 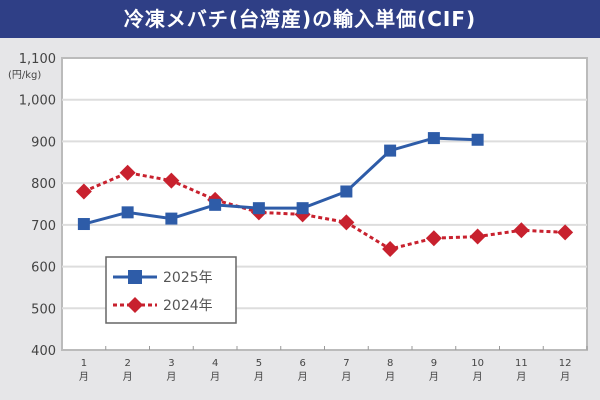 What do you see at coordinates (188, 278) in the screenshot?
I see `legend-label: 2025年` at bounding box center [188, 278].